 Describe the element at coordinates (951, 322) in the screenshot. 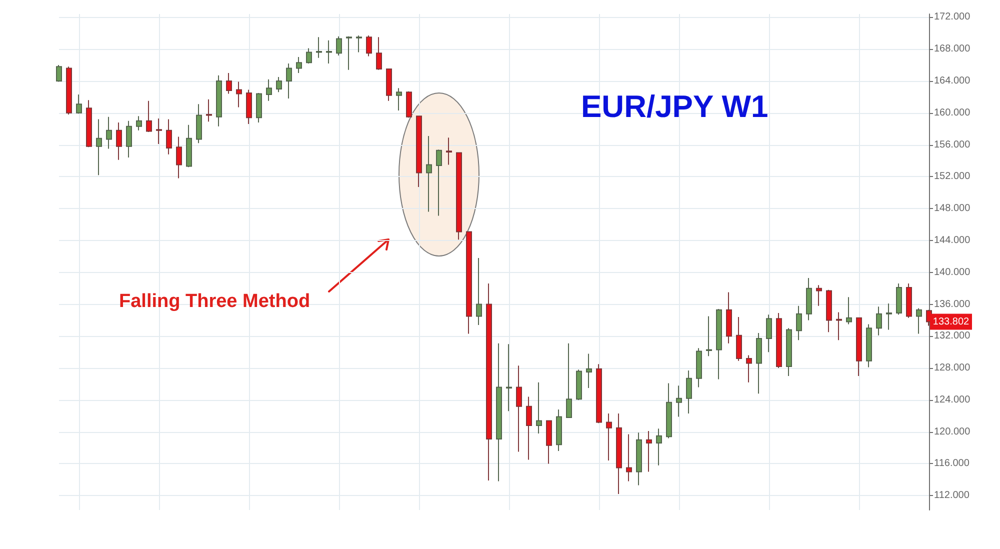

I see `annotation: 133.802` at that location.